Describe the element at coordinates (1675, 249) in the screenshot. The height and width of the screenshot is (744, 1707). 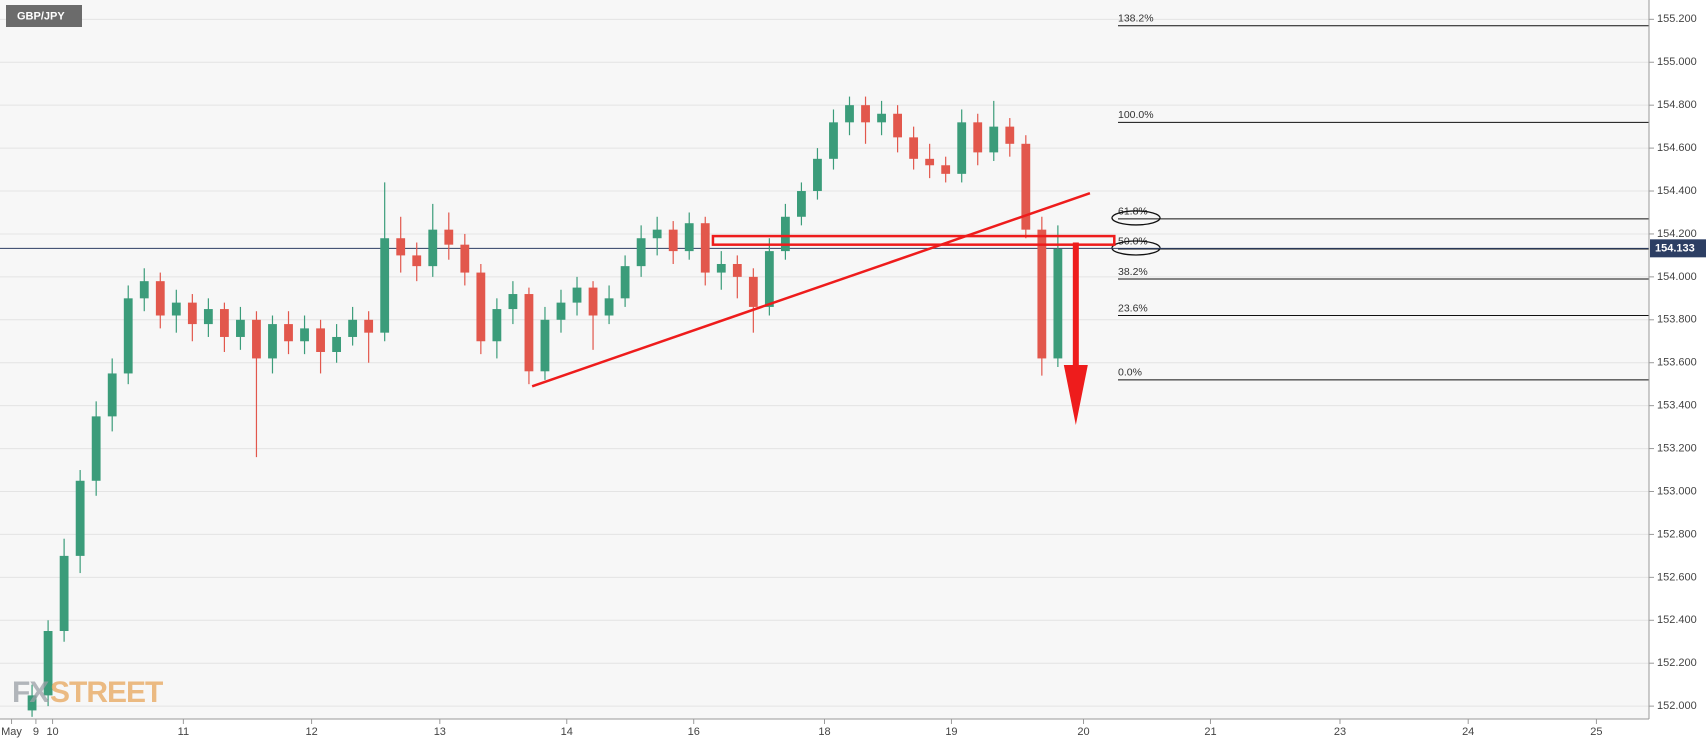
I see `last-price-label: 154.133` at that location.